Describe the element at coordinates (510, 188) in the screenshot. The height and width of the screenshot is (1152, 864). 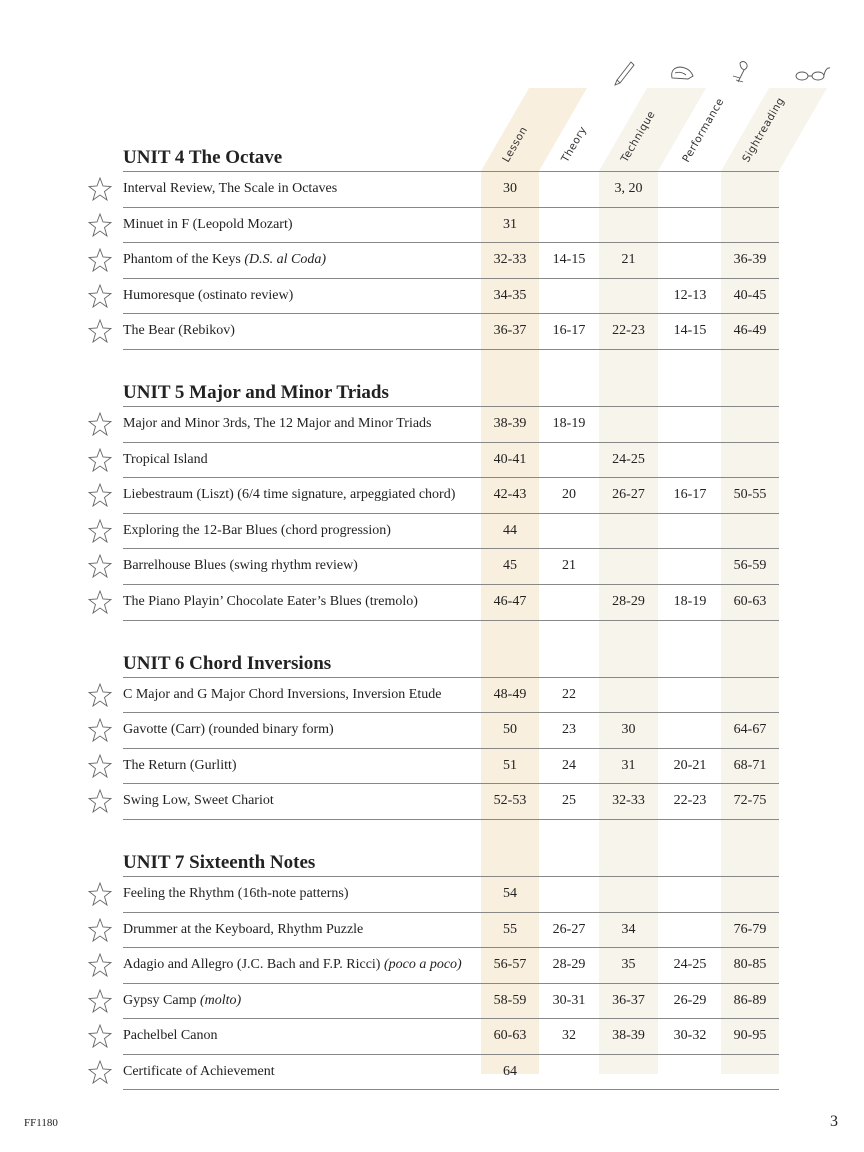
I see `page-ref-lesson: 30` at that location.